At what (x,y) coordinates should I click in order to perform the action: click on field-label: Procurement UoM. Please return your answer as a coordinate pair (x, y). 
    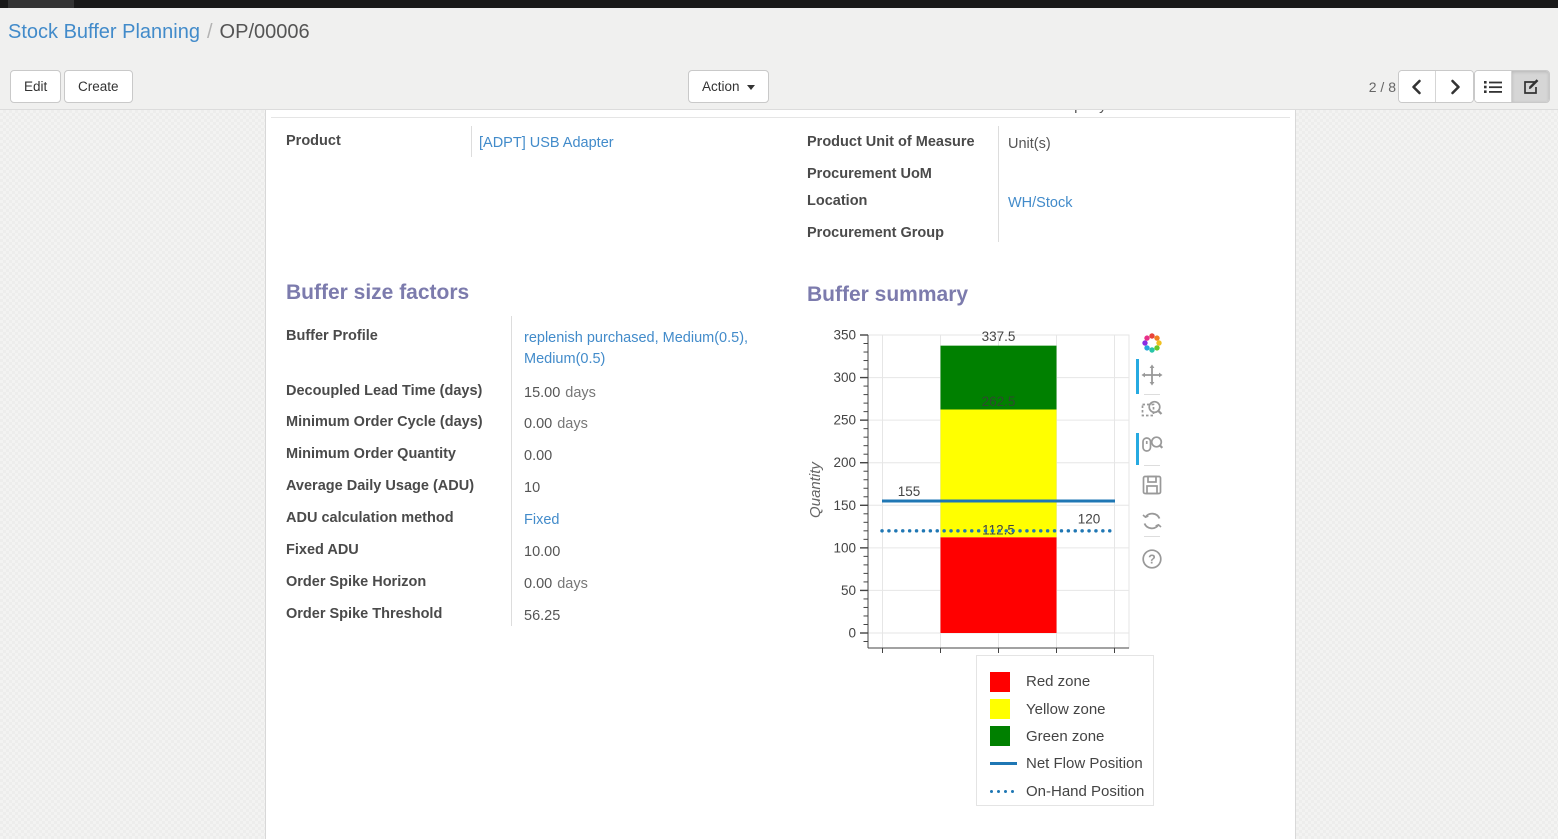
    Looking at the image, I should click on (869, 174).